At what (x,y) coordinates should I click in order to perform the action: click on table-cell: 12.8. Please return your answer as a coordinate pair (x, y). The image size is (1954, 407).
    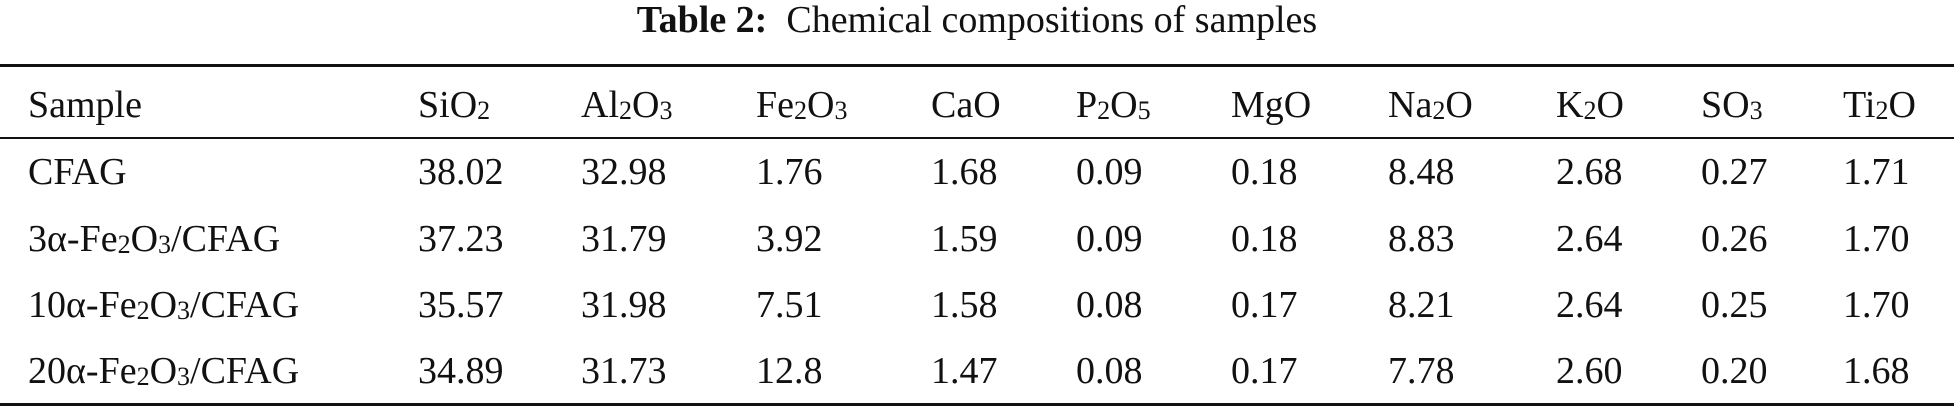
    Looking at the image, I should click on (789, 371).